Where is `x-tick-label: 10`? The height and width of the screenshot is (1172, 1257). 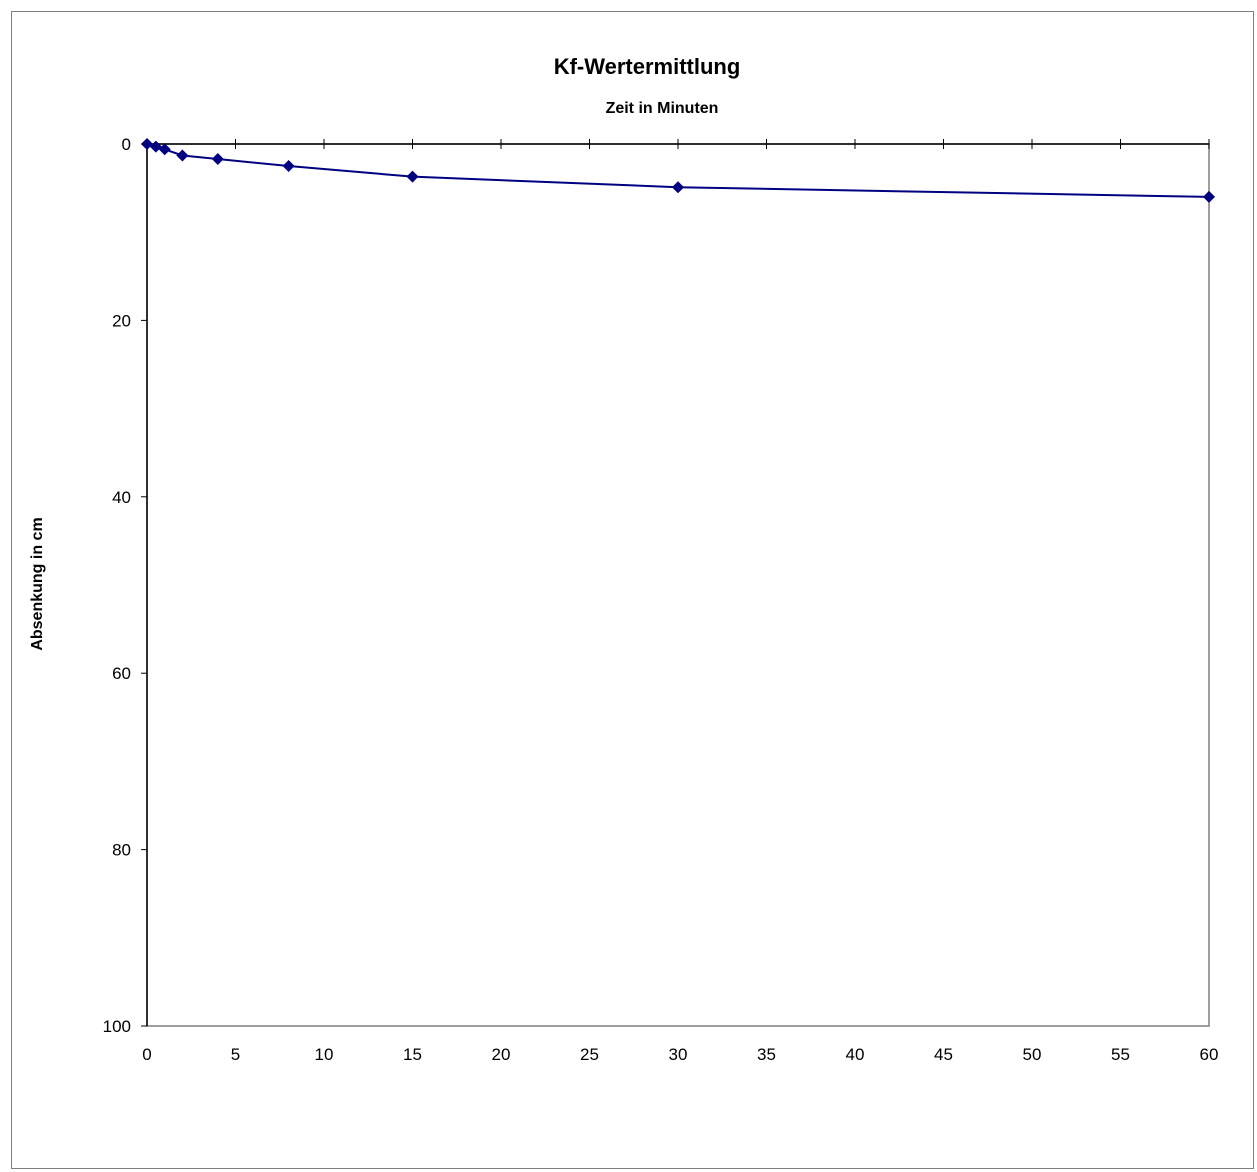
x-tick-label: 10 is located at coordinates (324, 1054).